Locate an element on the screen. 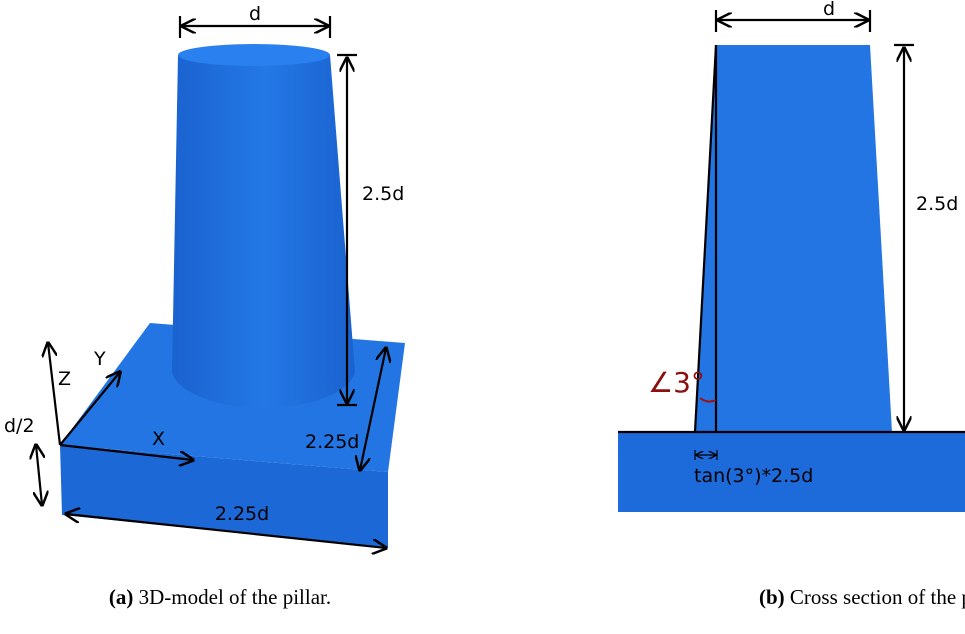 The image size is (965, 634). base is located at coordinates (791, 472).